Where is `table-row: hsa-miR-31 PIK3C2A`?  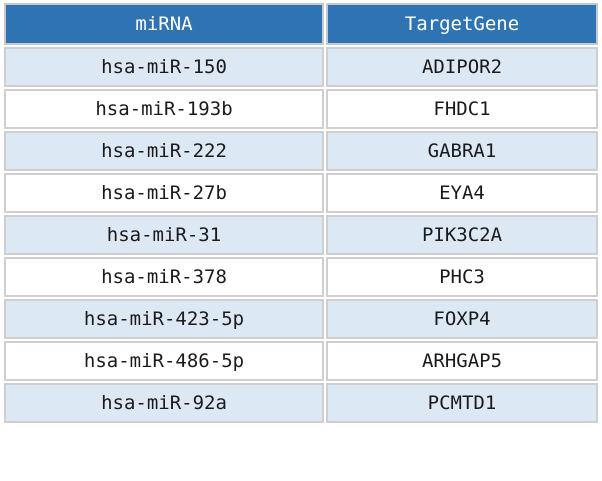 table-row: hsa-miR-31 PIK3C2A is located at coordinates (301, 235).